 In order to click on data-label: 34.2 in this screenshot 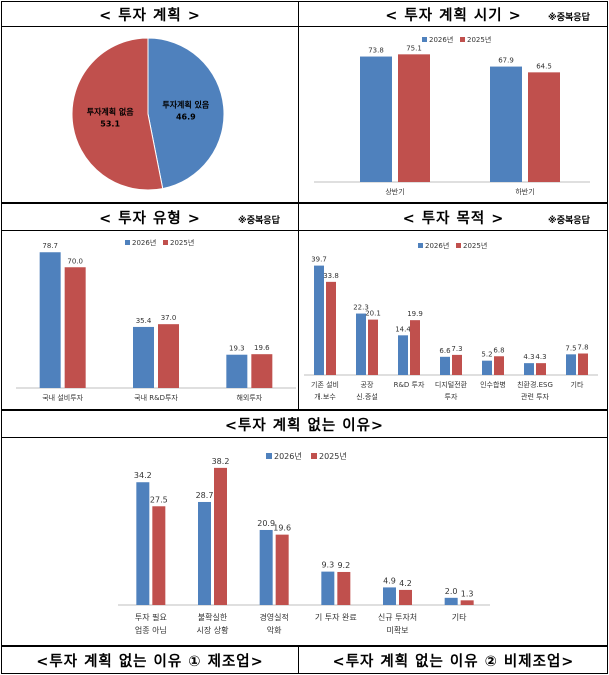, I will do `click(143, 475)`.